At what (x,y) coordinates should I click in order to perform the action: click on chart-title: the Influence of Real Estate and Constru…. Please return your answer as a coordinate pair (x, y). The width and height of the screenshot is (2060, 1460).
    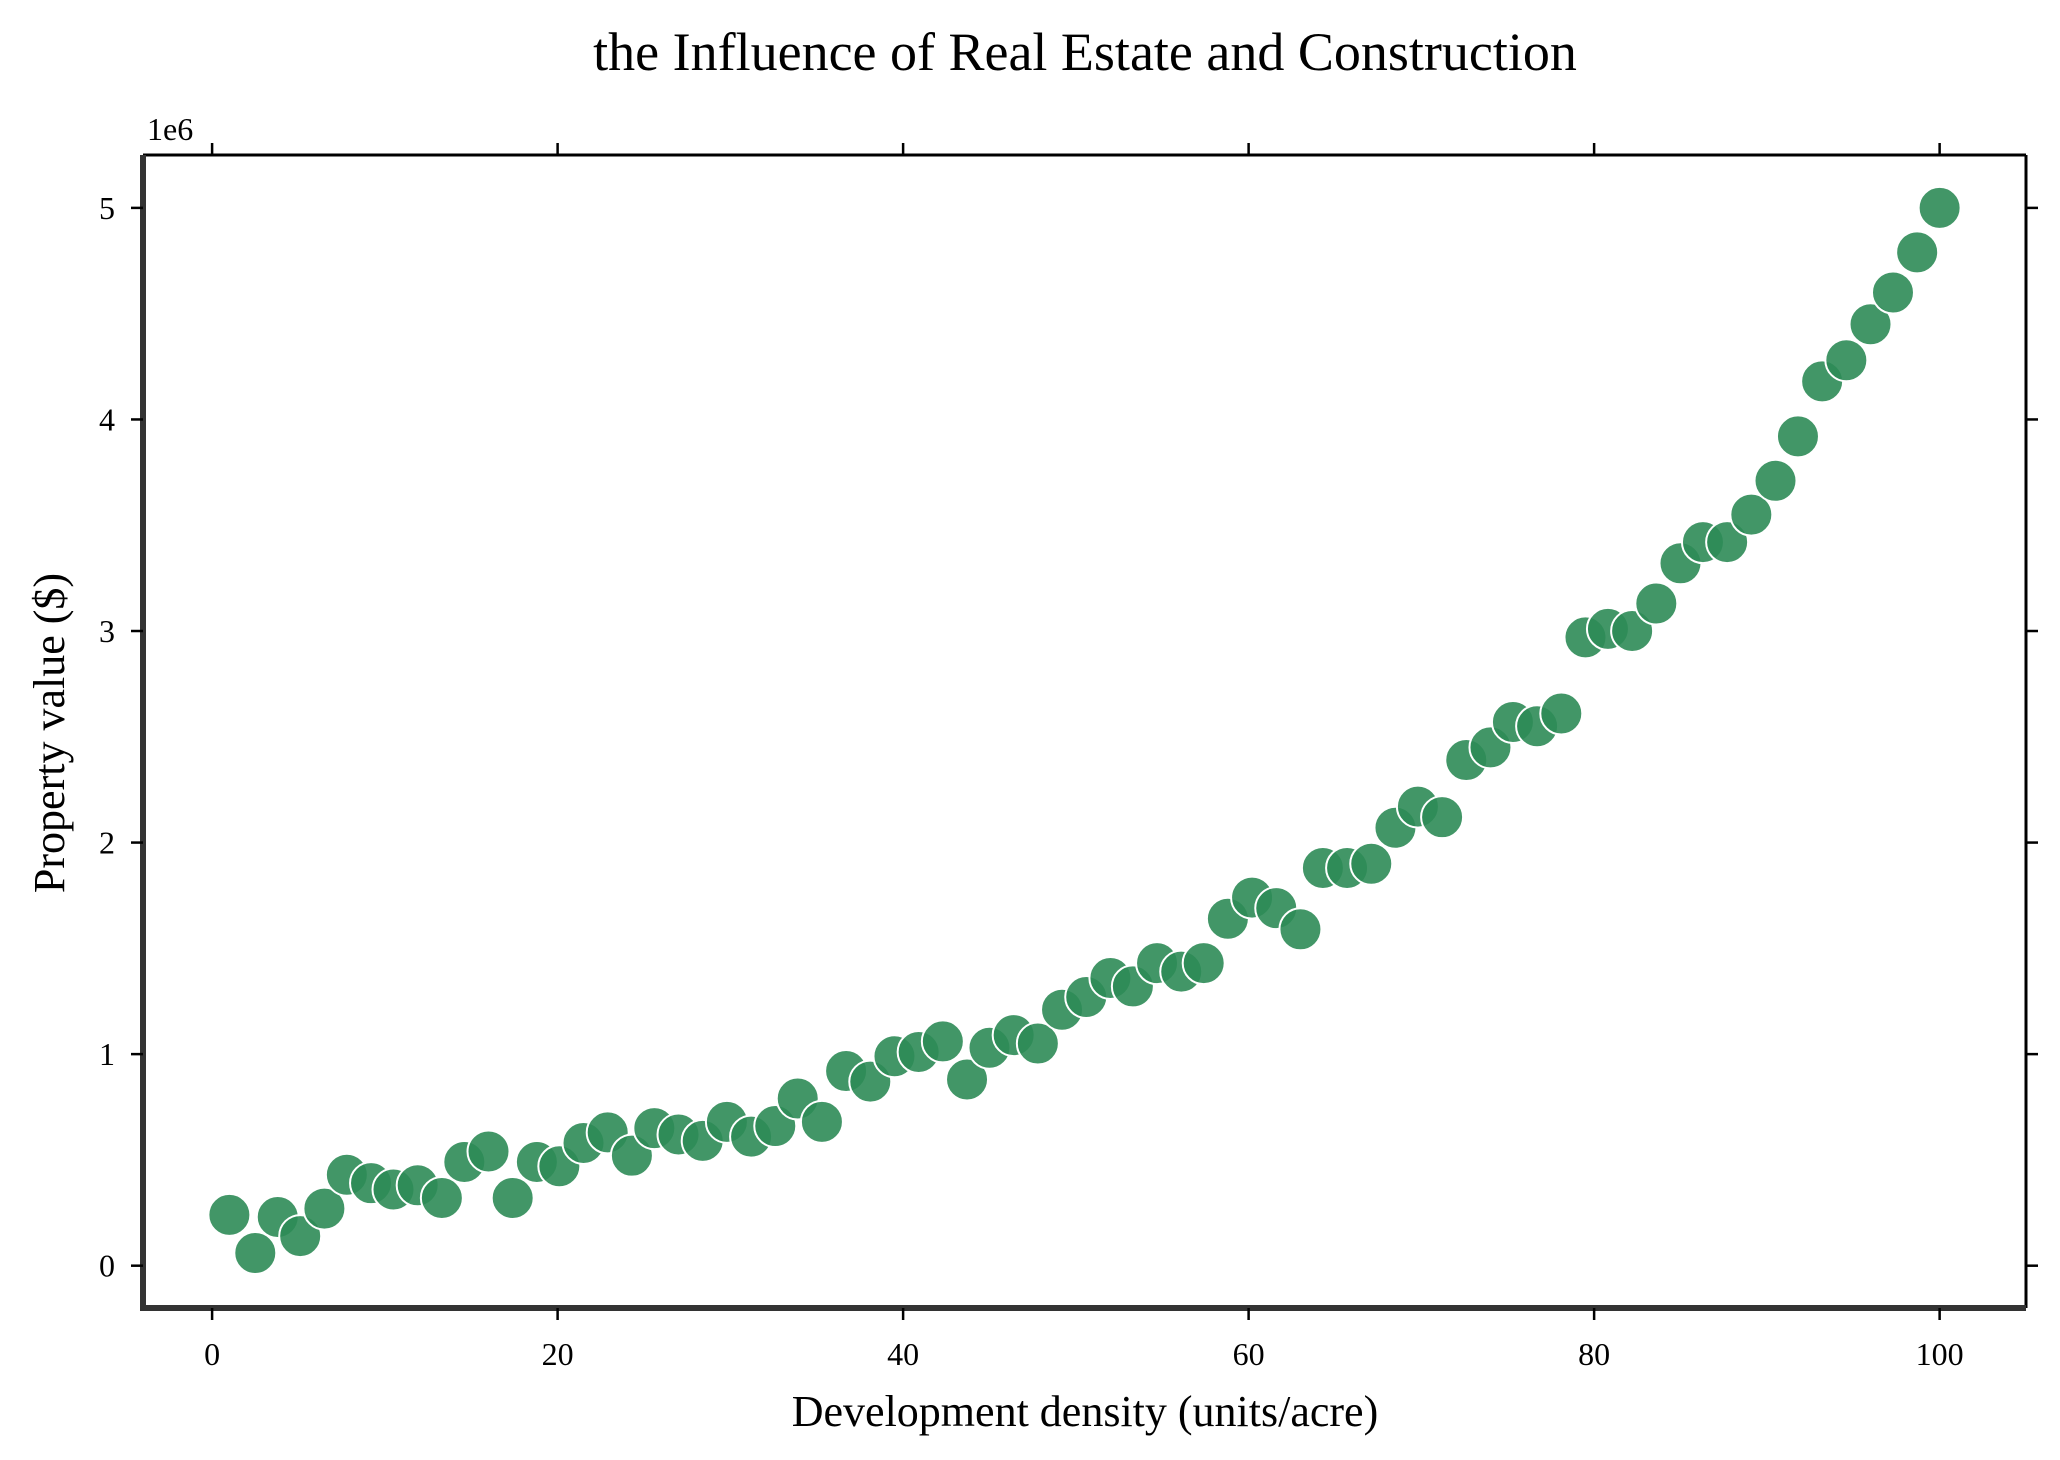
    Looking at the image, I should click on (1085, 52).